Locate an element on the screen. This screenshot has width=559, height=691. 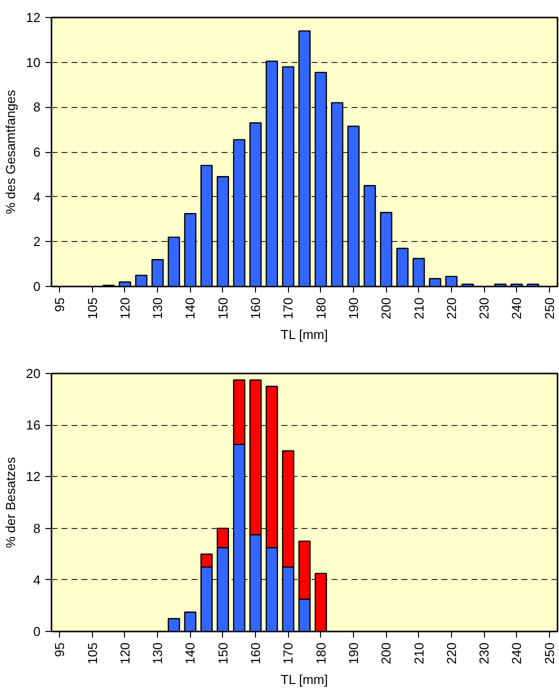
y-tick-label: 10 is located at coordinates (33, 62).